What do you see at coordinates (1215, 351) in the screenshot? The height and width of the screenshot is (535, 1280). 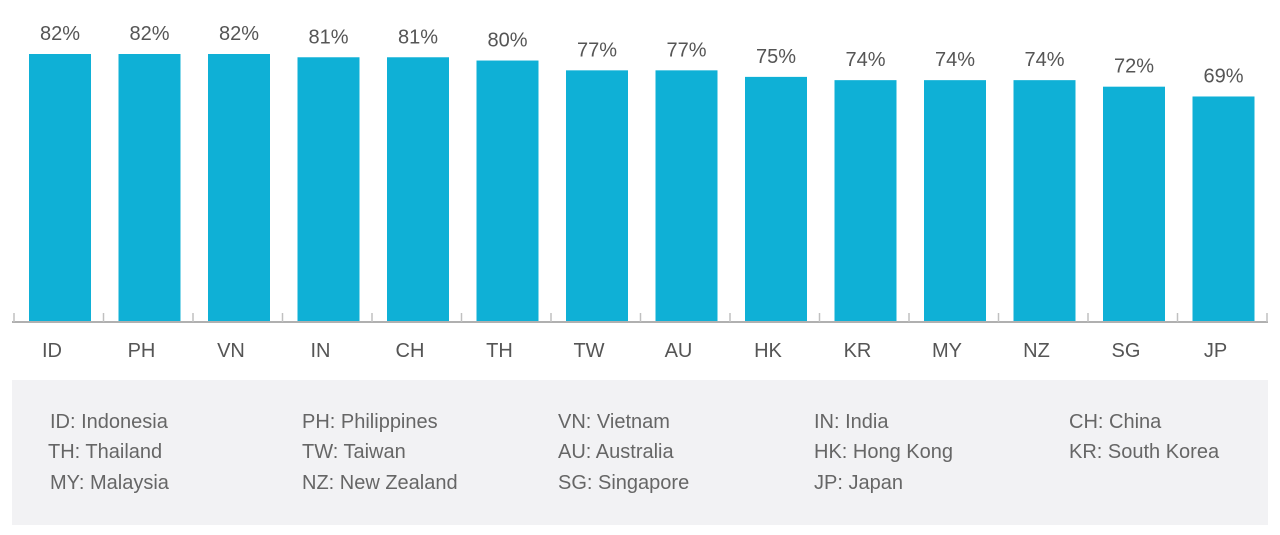 I see `x-tick-label-jp: JP` at bounding box center [1215, 351].